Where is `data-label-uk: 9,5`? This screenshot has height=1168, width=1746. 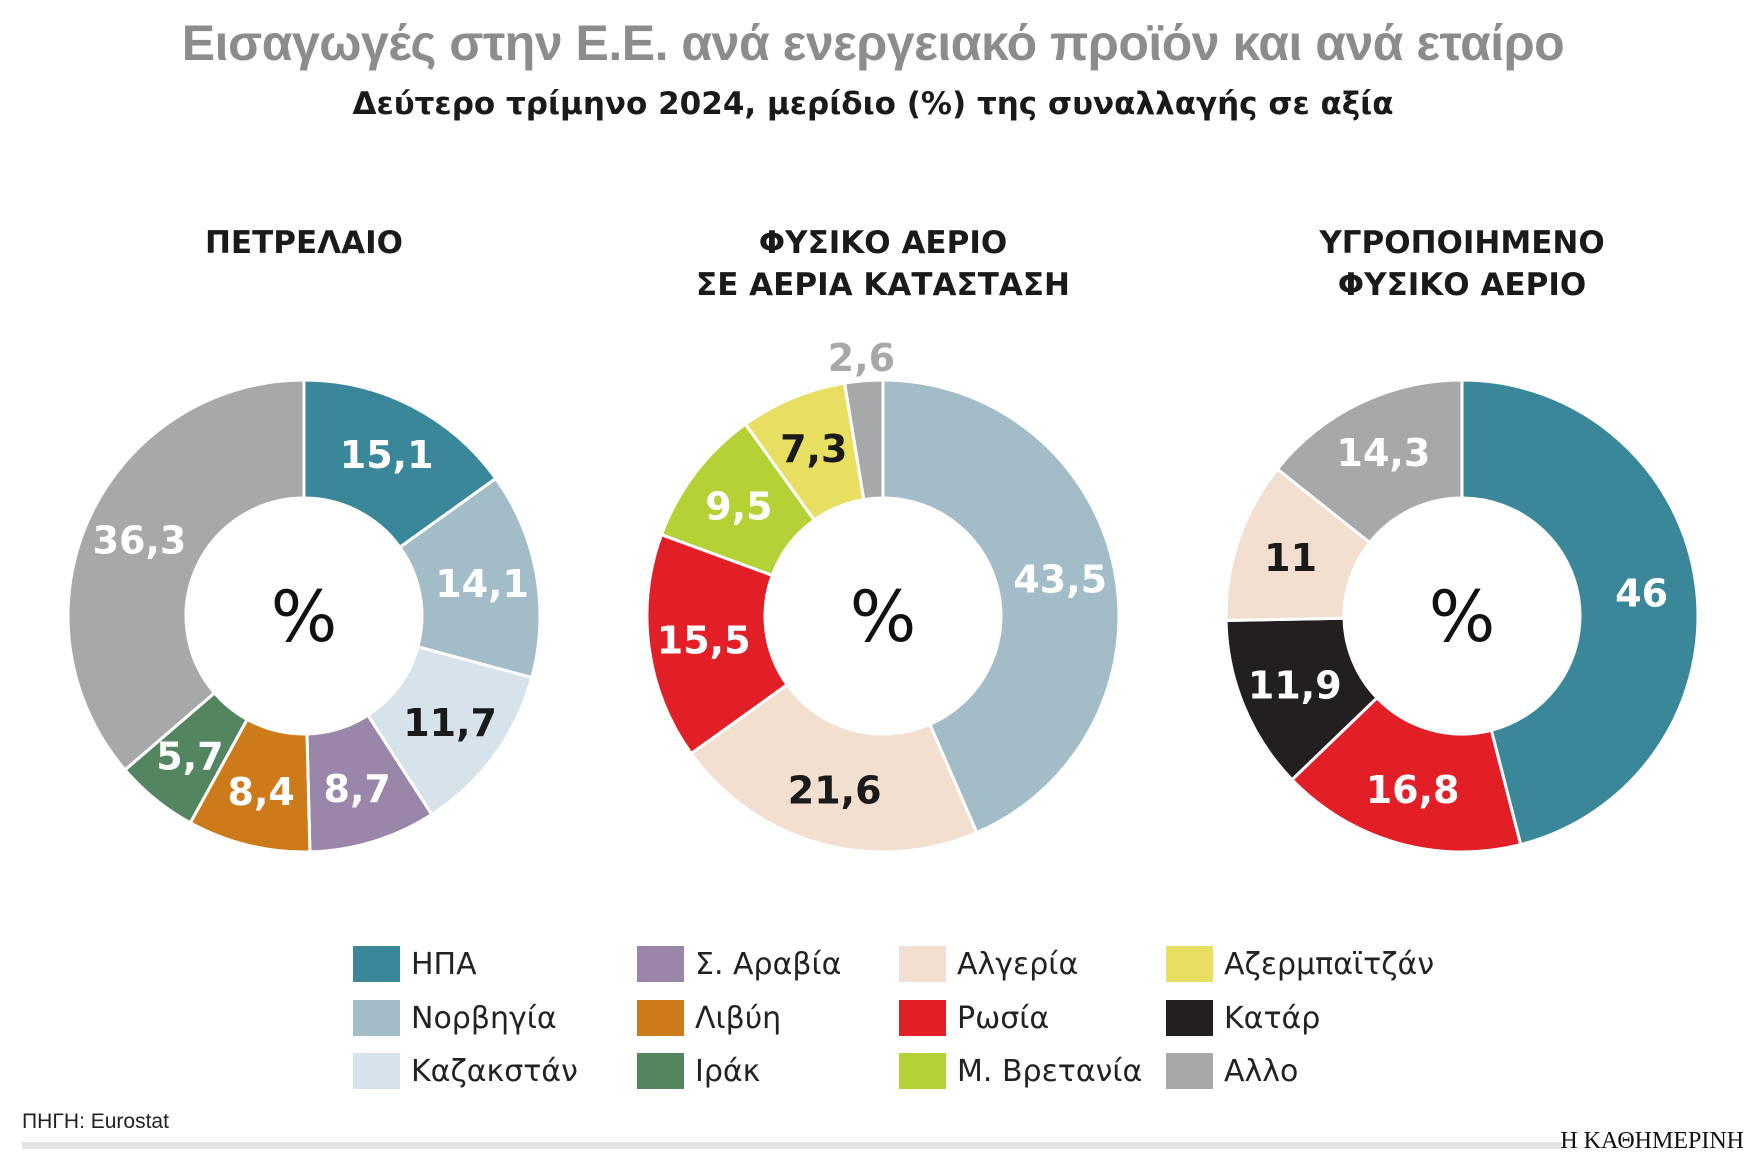 data-label-uk: 9,5 is located at coordinates (738, 506).